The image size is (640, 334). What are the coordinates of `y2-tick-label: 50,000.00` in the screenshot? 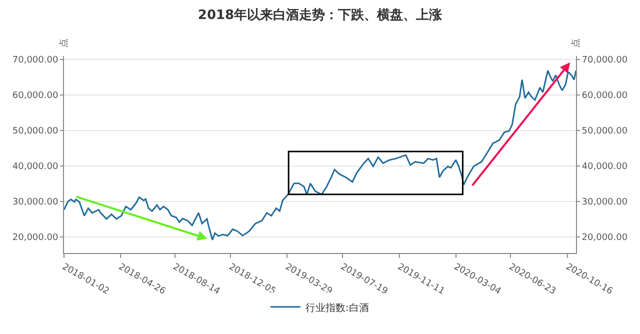 It's located at (605, 131).